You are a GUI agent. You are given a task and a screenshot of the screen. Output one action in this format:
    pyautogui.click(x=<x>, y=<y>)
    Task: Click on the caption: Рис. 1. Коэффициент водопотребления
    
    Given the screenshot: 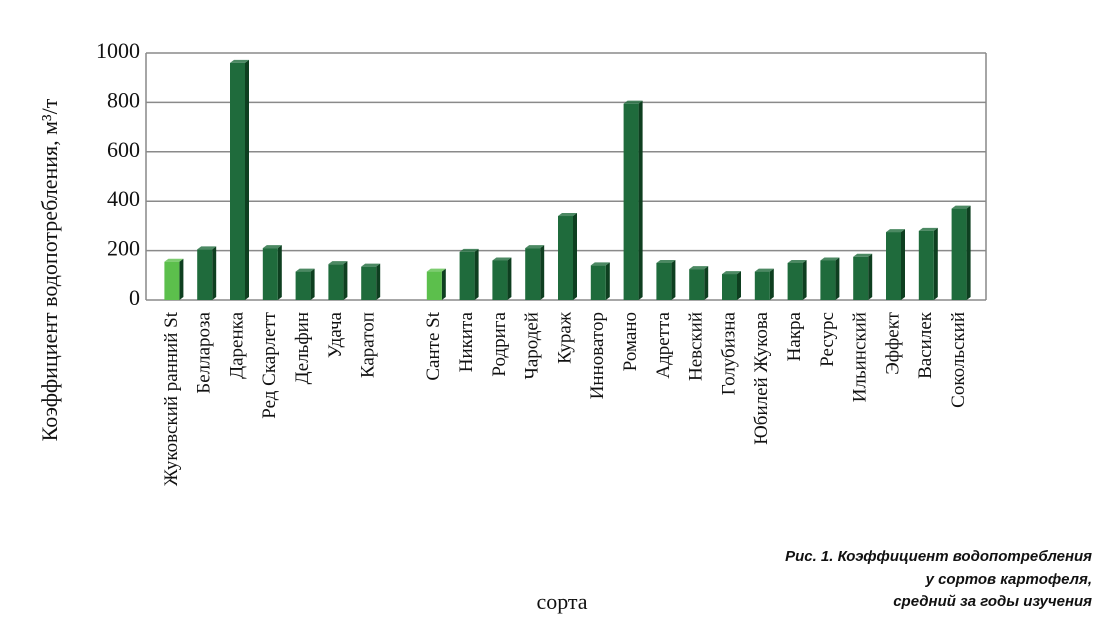 What is the action you would take?
    pyautogui.click(x=938, y=556)
    